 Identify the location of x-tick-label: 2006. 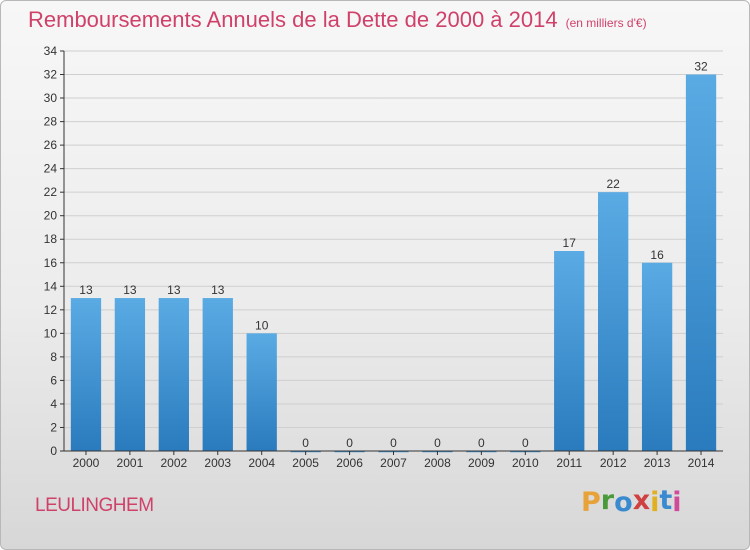
(349, 463).